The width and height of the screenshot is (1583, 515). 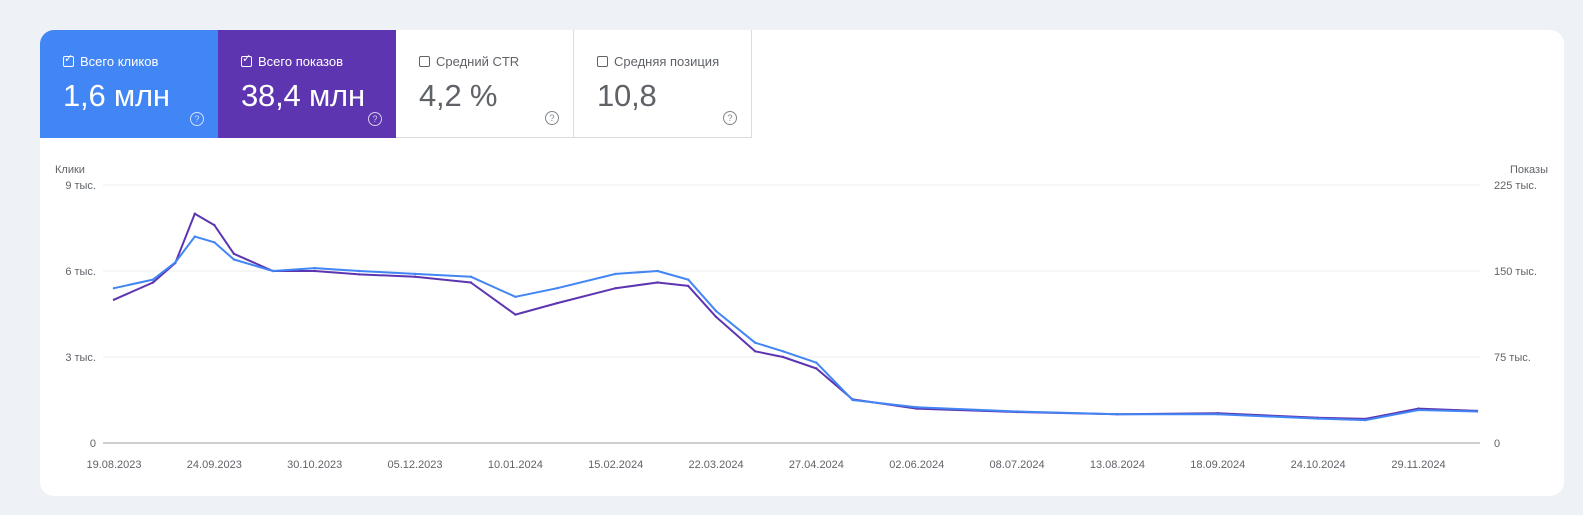 What do you see at coordinates (458, 95) in the screenshot?
I see `metric-value: 4,2 %` at bounding box center [458, 95].